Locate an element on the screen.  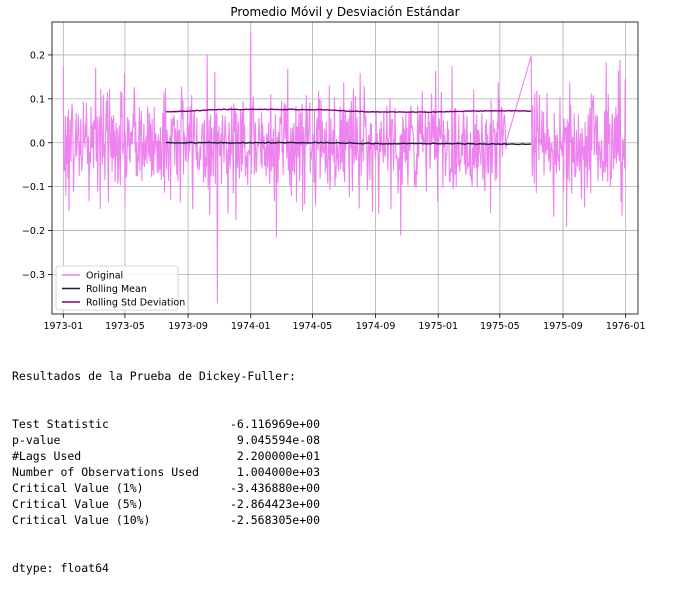
series-rolling-std-line is located at coordinates (348, 111).